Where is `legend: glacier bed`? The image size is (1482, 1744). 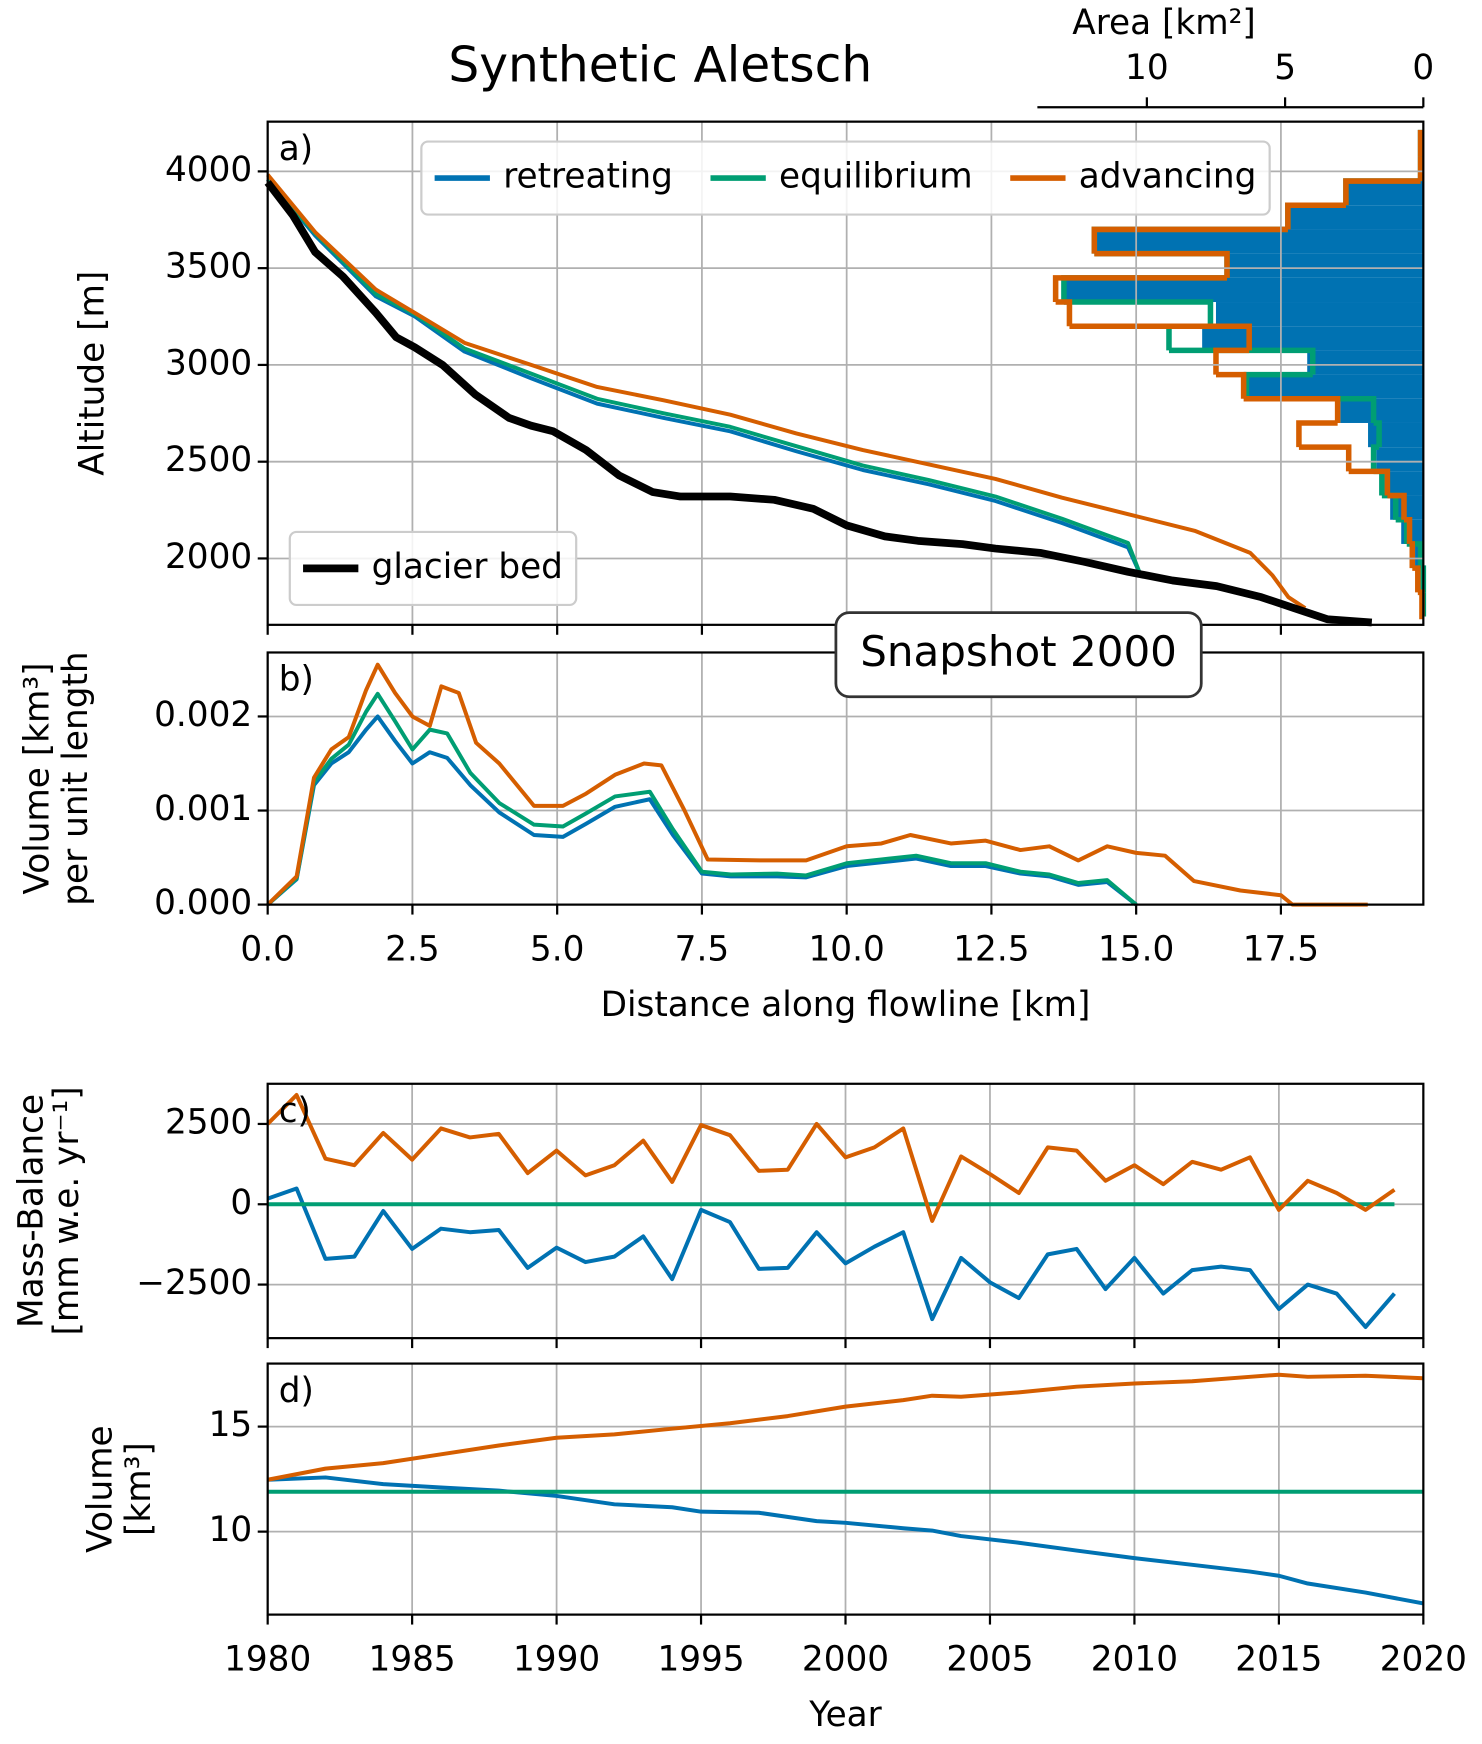
legend: glacier bed is located at coordinates (433, 568).